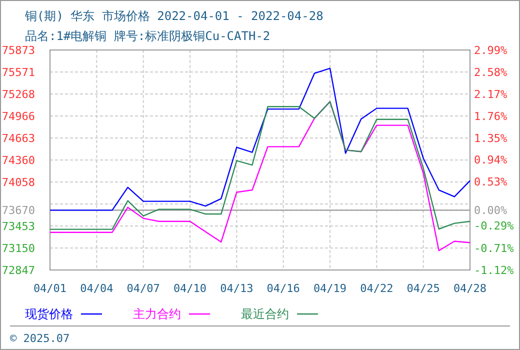 Image resolution: width=520 pixels, height=350 pixels. Describe the element at coordinates (18, 211) in the screenshot. I see `y-tick-label: 73670` at that location.